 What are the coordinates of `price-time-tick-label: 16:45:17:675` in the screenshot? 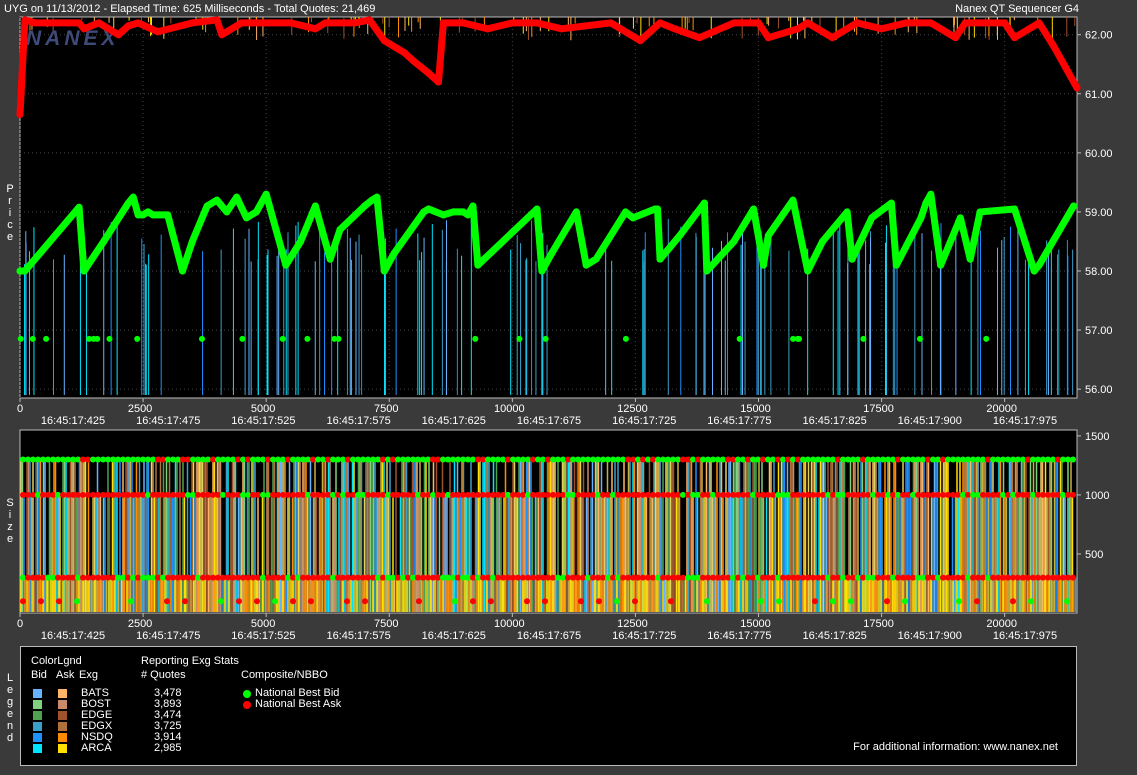 It's located at (549, 421).